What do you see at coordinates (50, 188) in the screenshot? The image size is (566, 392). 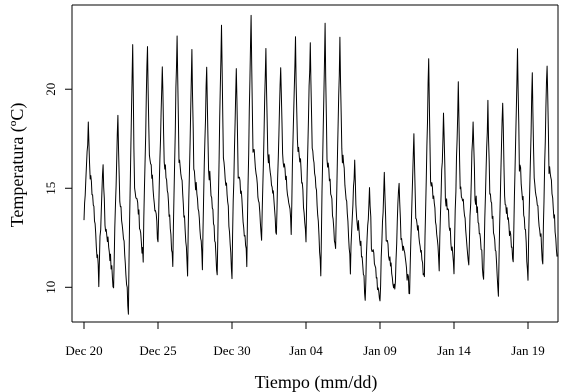 I see `y-tick-label: 15` at bounding box center [50, 188].